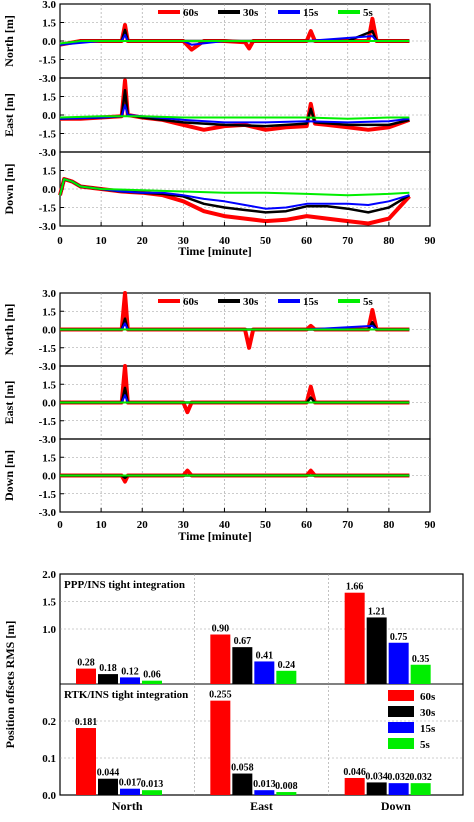 The image size is (474, 822). I want to click on bar-rtk-east-30s, so click(242, 784).